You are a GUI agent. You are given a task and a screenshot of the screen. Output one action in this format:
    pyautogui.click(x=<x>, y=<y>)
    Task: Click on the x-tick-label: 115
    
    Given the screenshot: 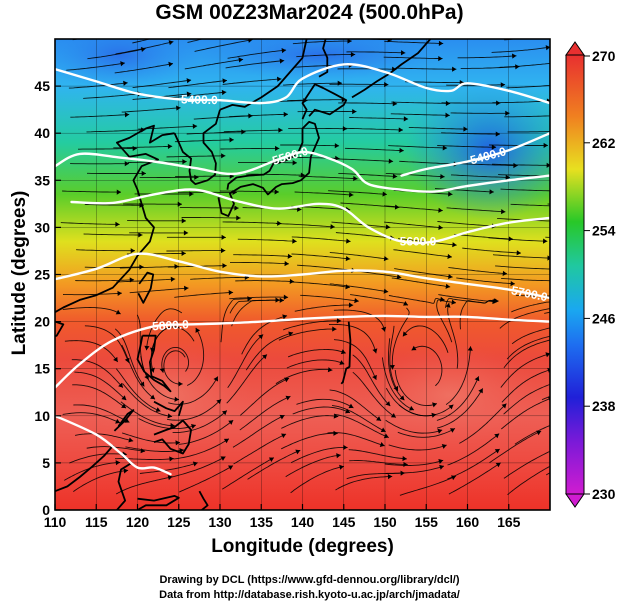 What is the action you would take?
    pyautogui.click(x=96, y=522)
    